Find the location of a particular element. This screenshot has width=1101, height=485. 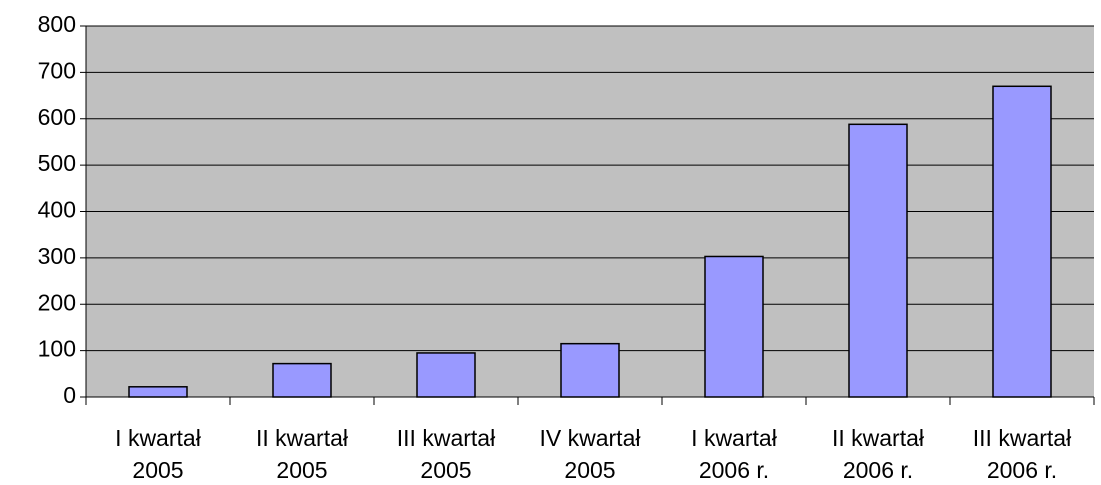

y-tick-label: 200 is located at coordinates (57, 302).